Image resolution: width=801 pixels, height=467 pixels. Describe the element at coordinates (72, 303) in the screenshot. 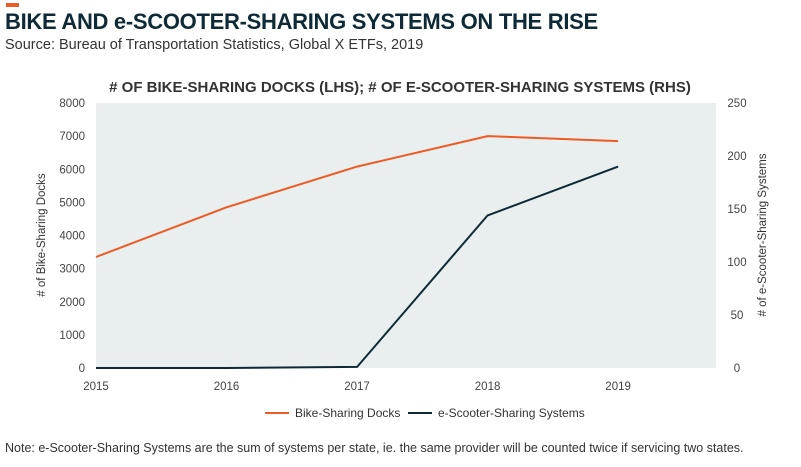

I see `left-tick-label: 2000` at that location.